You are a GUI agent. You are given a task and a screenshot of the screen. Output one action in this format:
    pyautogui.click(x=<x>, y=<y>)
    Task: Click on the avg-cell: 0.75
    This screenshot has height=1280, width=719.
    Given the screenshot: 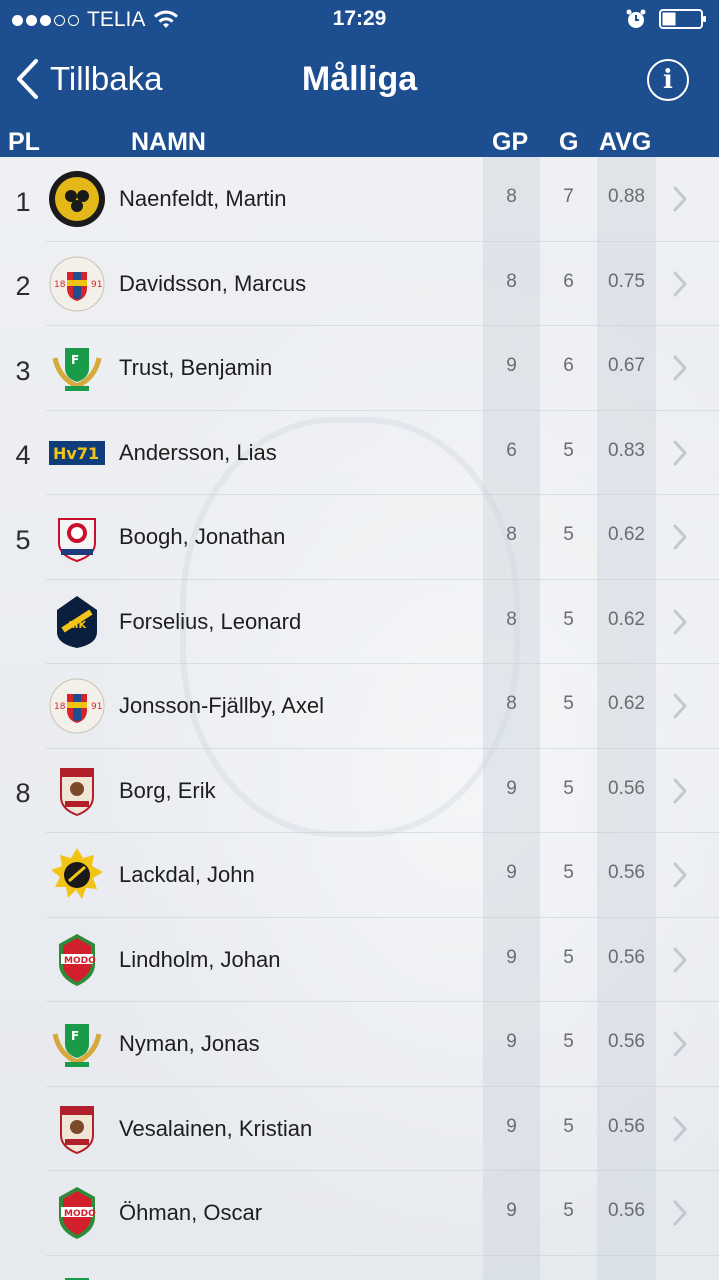 What is the action you would take?
    pyautogui.click(x=626, y=283)
    